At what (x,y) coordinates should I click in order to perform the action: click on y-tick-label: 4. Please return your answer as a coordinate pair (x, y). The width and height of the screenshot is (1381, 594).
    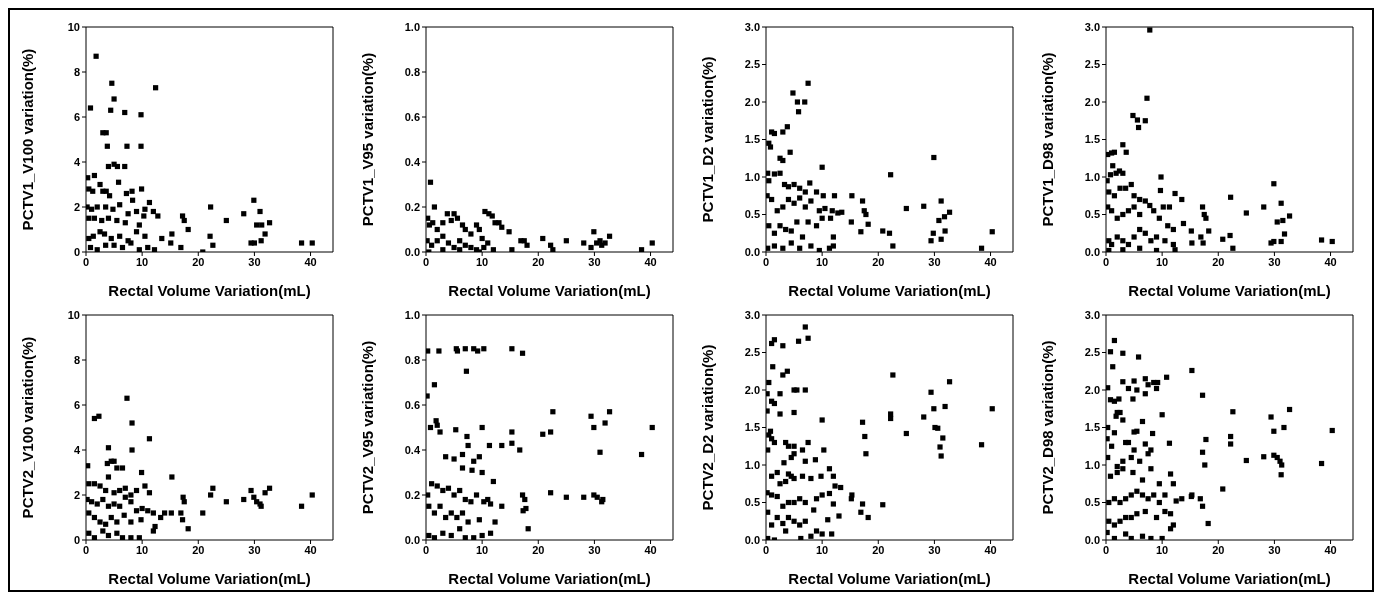
    Looking at the image, I should click on (77, 161).